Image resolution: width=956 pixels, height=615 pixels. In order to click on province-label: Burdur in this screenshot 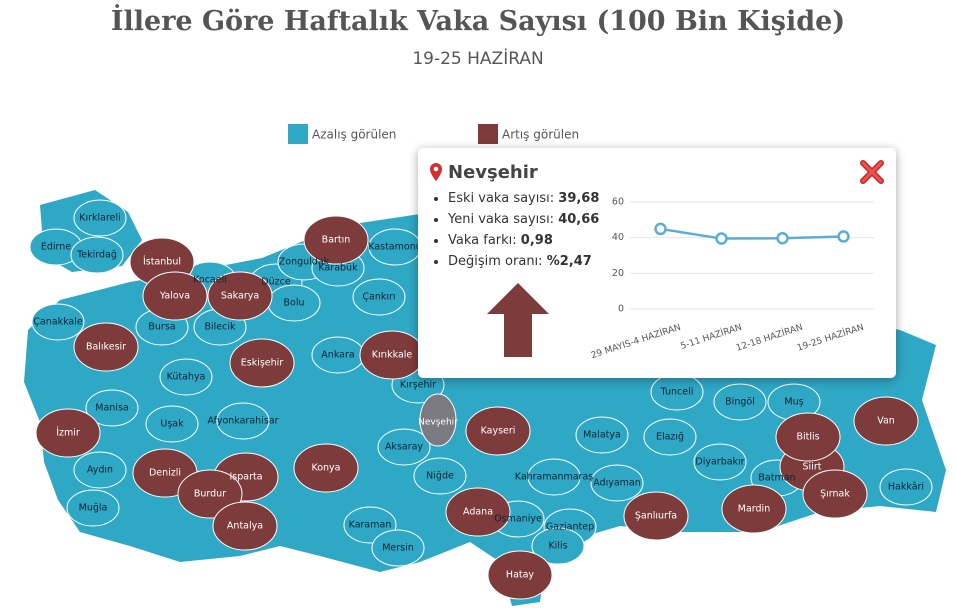, I will do `click(210, 494)`.